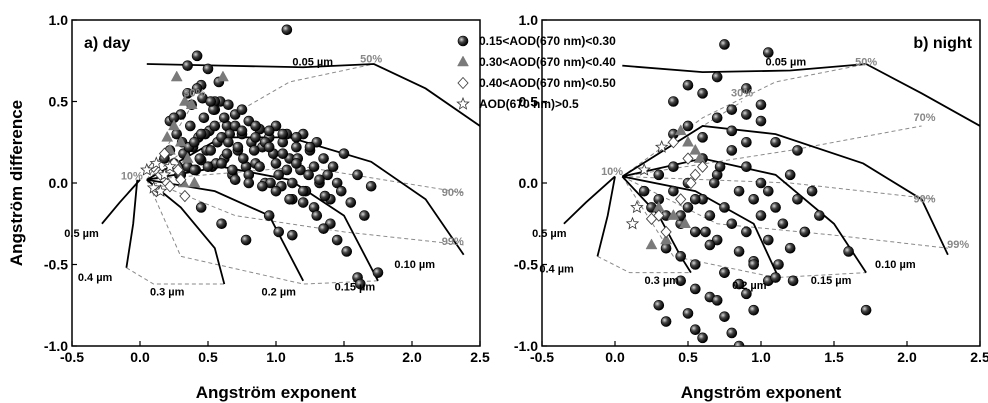 The height and width of the screenshot is (403, 988). What do you see at coordinates (414, 265) in the screenshot?
I see `size-curve-label: 0.10 µm` at bounding box center [414, 265].